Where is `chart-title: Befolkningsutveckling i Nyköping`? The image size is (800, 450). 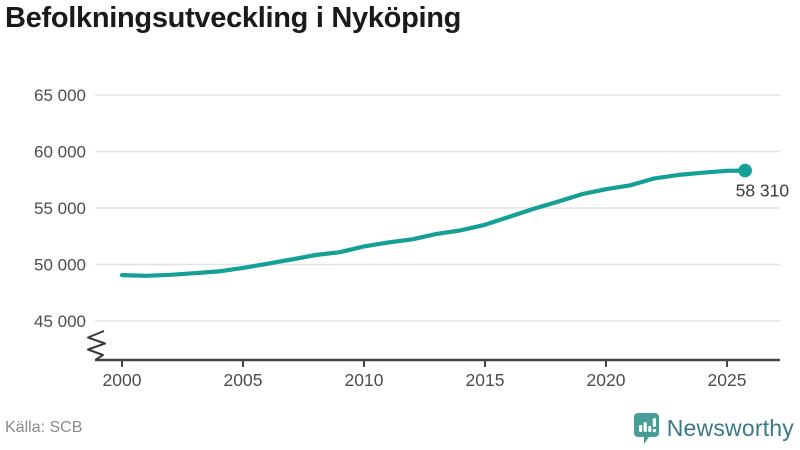 chart-title: Befolkningsutveckling i Nyköping is located at coordinates (233, 18).